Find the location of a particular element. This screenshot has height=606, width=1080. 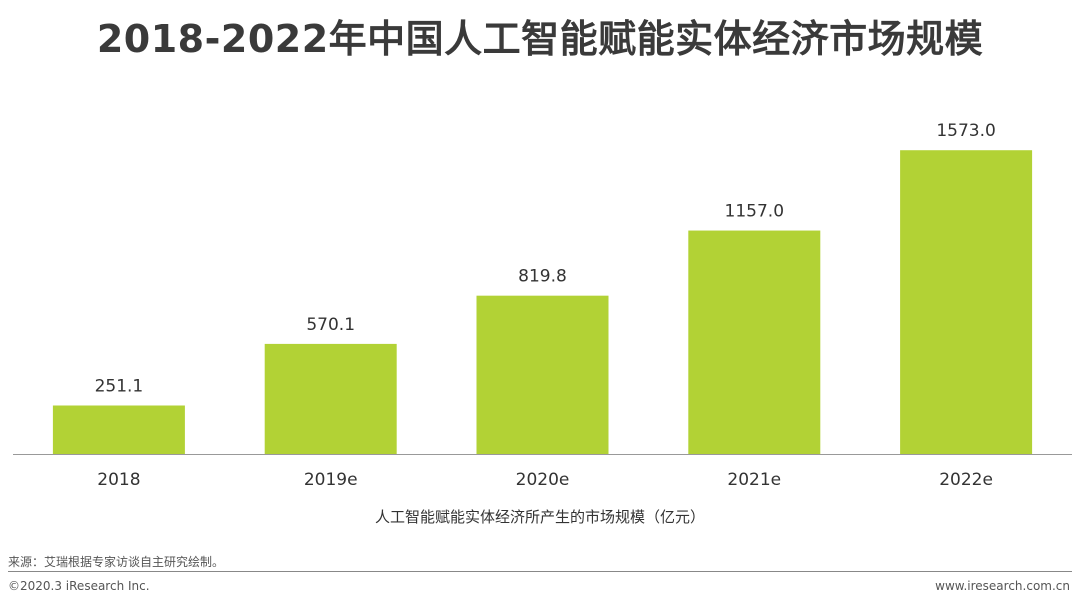

bar-2020e is located at coordinates (542, 374).